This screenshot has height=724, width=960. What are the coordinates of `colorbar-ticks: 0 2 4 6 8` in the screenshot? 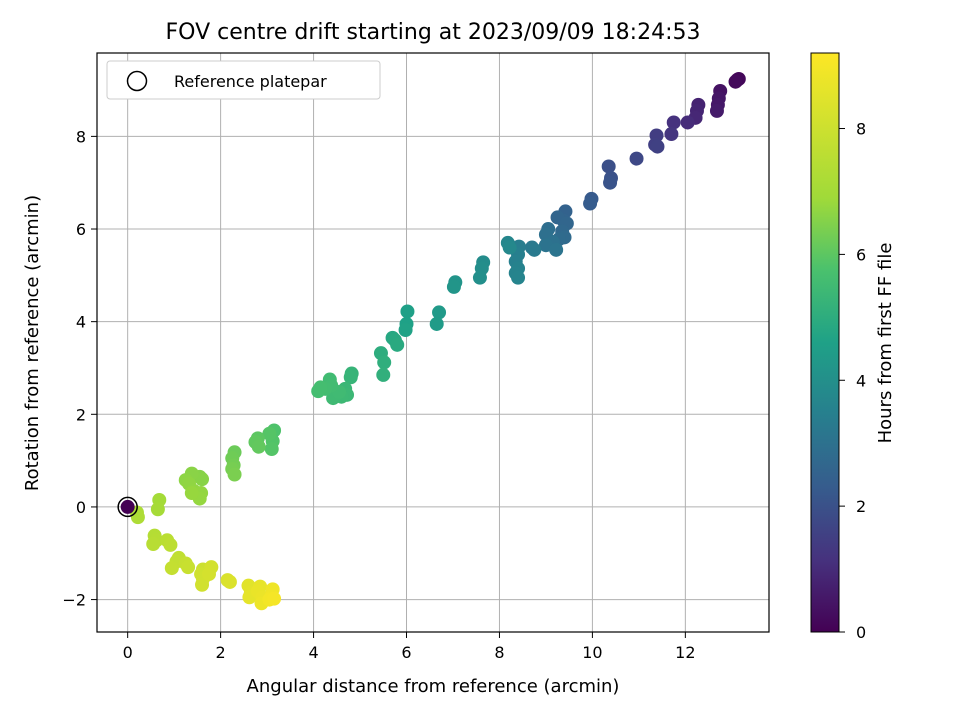 It's located at (852, 381).